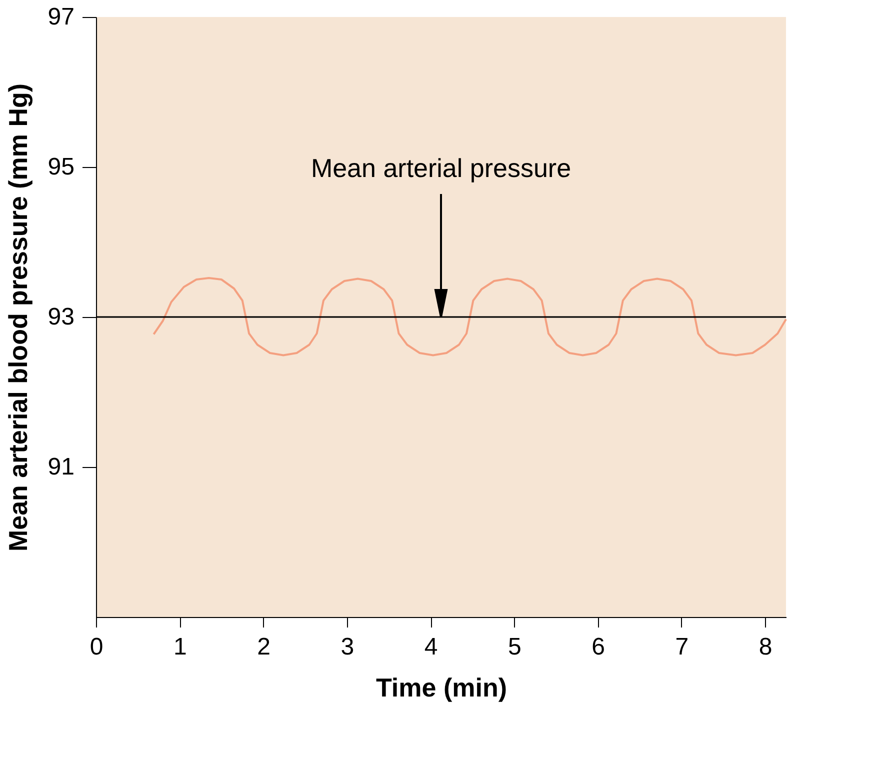 This screenshot has width=879, height=759. What do you see at coordinates (765, 647) in the screenshot?
I see `x-tick-label: 8` at bounding box center [765, 647].